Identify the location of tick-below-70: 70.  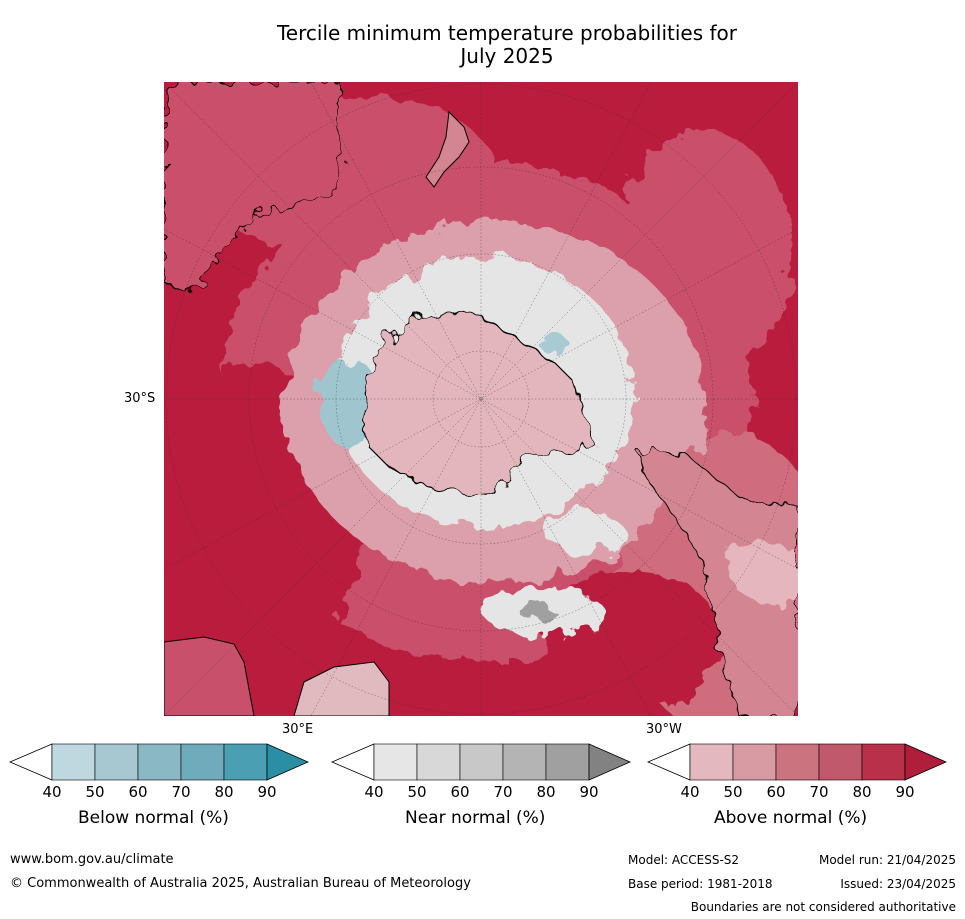
(181, 792).